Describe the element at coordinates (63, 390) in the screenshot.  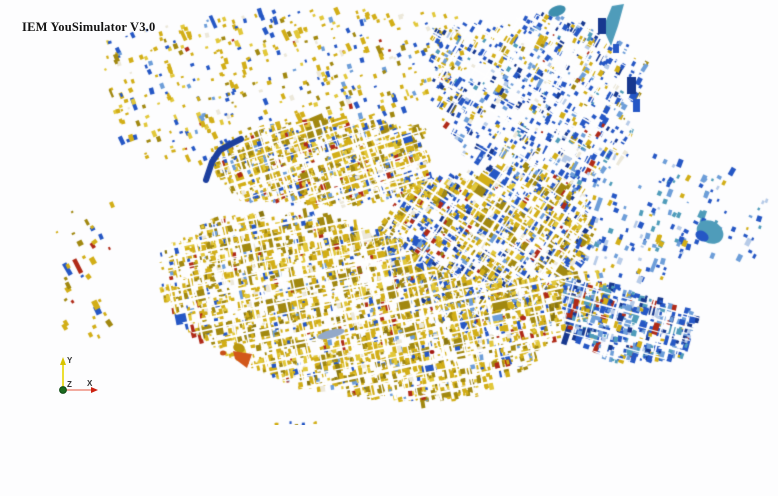
I see `z-axis-origin-icon` at that location.